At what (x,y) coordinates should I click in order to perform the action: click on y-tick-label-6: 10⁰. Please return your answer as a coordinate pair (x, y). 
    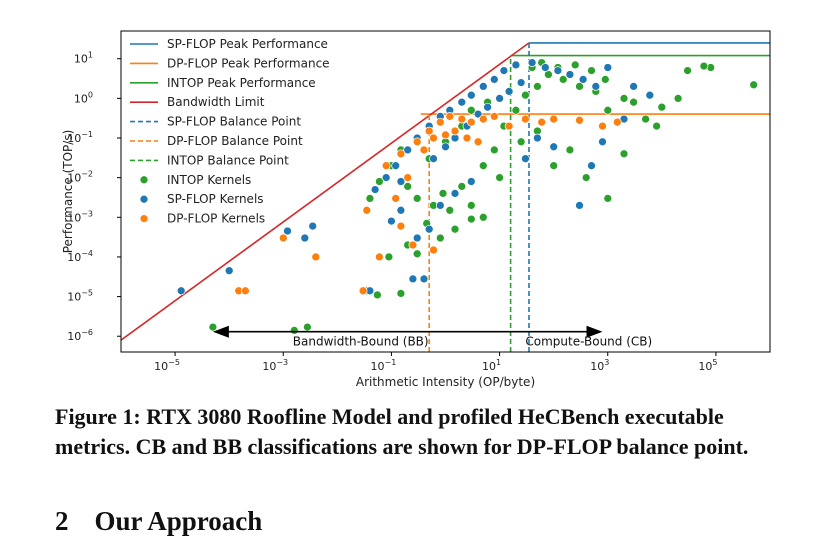
    Looking at the image, I should click on (83, 97).